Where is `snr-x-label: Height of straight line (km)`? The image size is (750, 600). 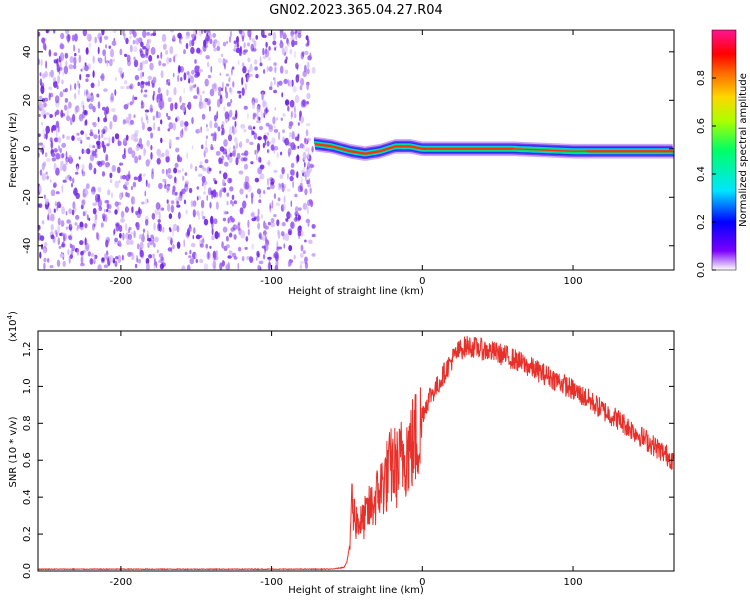
snr-x-label: Height of straight line (km) is located at coordinates (356, 590).